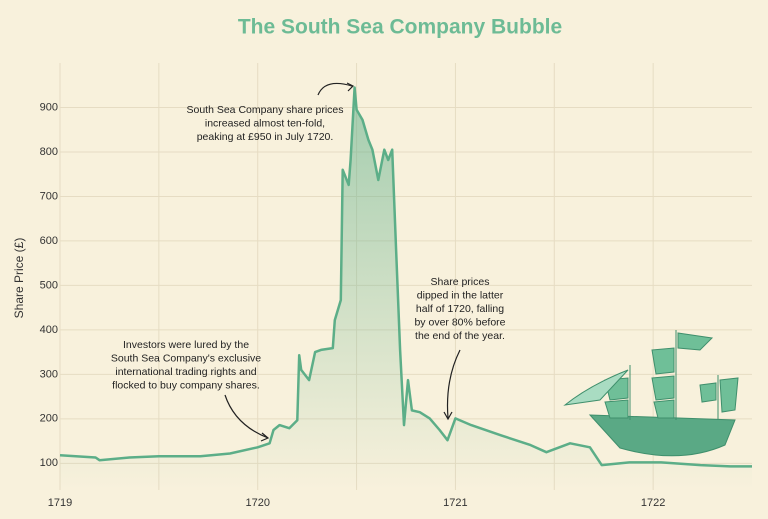 The image size is (768, 519). Describe the element at coordinates (49, 374) in the screenshot. I see `y-tick-label: 300` at that location.